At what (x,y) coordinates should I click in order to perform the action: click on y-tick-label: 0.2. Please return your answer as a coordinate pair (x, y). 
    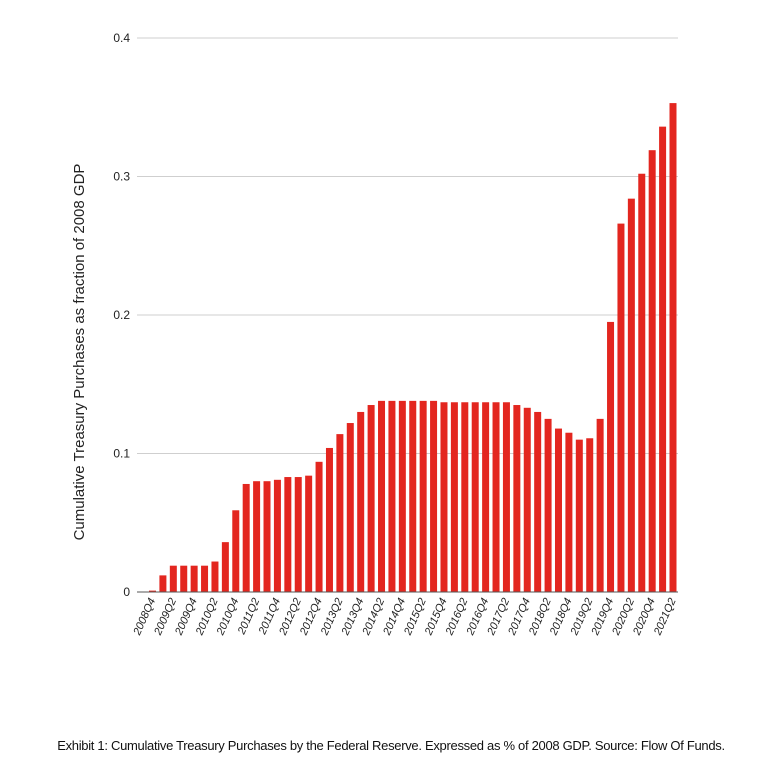
    Looking at the image, I should click on (121, 315).